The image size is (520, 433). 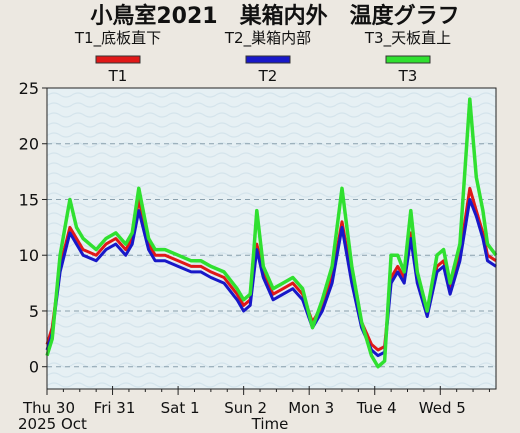 I want to click on x-tick-label: Thu 30, so click(x=48, y=408).